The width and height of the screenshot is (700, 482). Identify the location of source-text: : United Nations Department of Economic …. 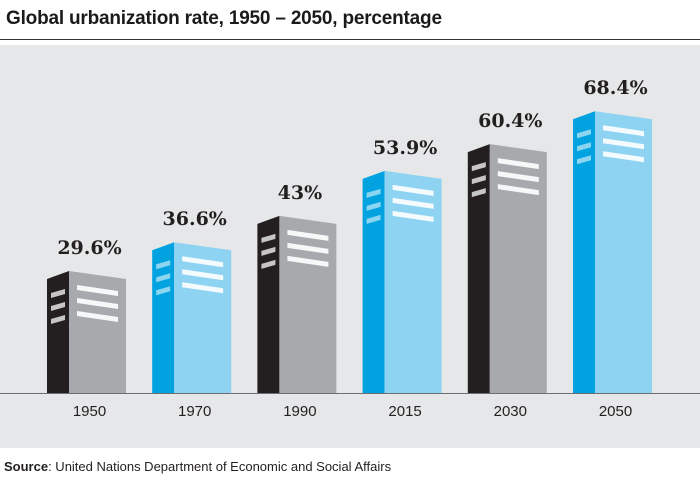
(220, 466).